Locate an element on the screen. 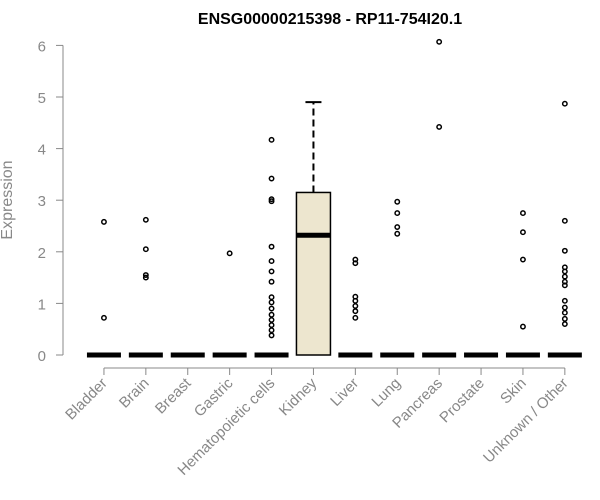 Image resolution: width=600 pixels, height=500 pixels. x-tick-label: Breast is located at coordinates (173, 395).